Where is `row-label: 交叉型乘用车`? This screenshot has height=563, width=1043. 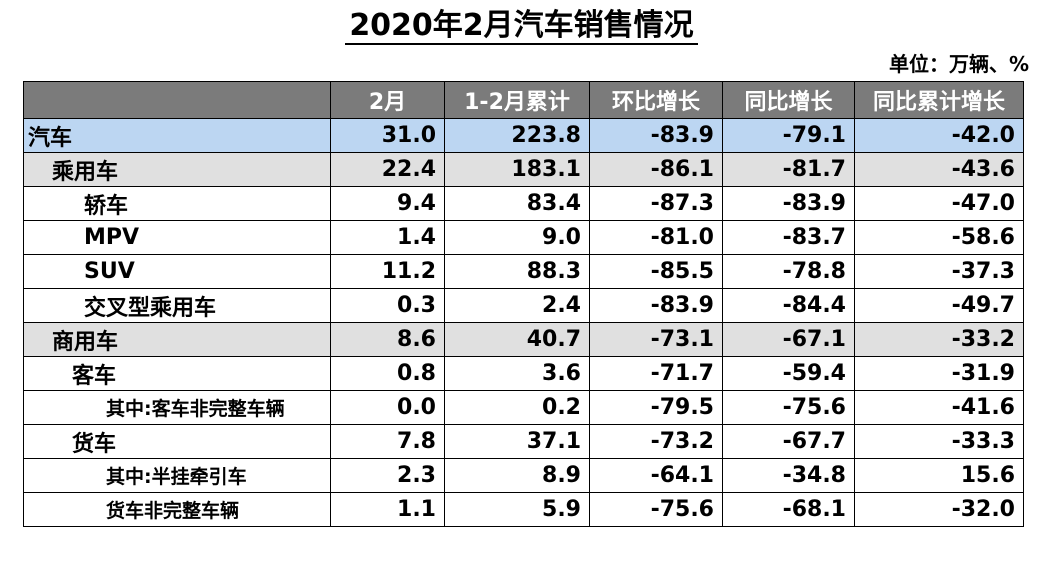 row-label: 交叉型乘用车 is located at coordinates (177, 305).